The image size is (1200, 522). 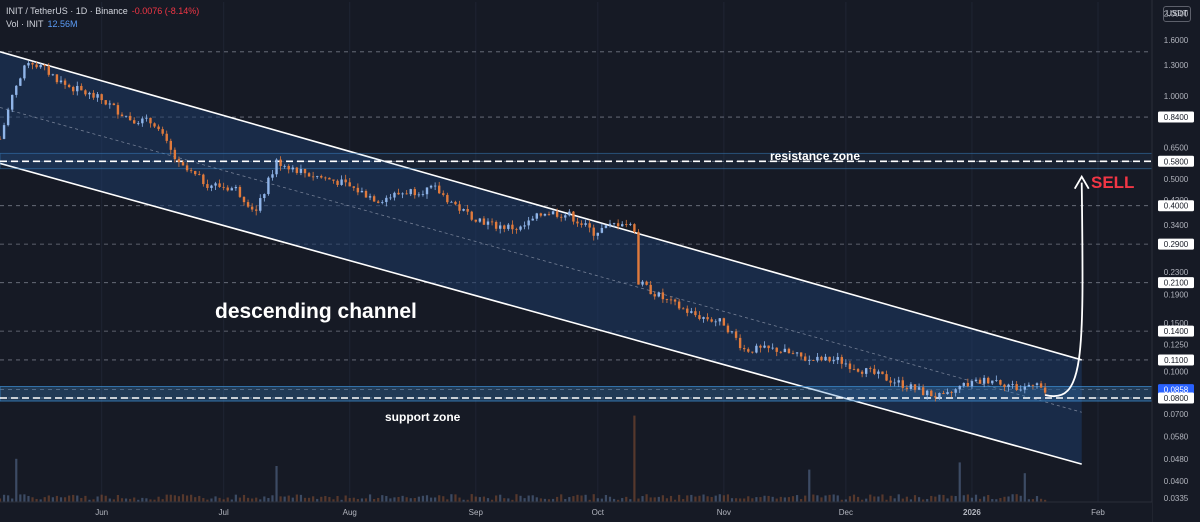 I want to click on price-tick-label: 2.0000, so click(x=1176, y=13).